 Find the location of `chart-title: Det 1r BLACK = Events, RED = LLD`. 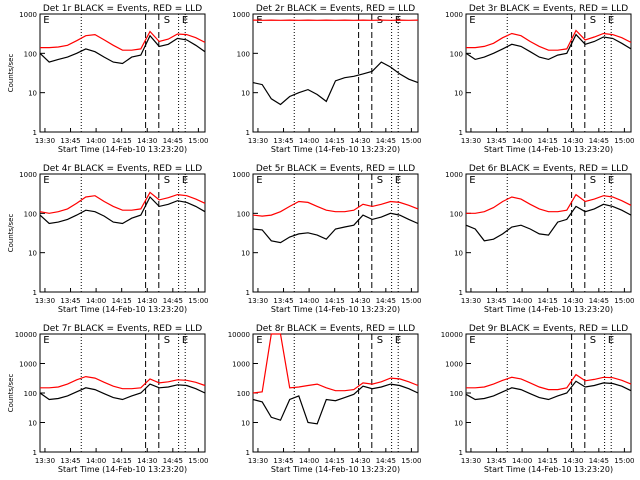

chart-title: Det 1r BLACK = Events, RED = LLD is located at coordinates (122, 9).